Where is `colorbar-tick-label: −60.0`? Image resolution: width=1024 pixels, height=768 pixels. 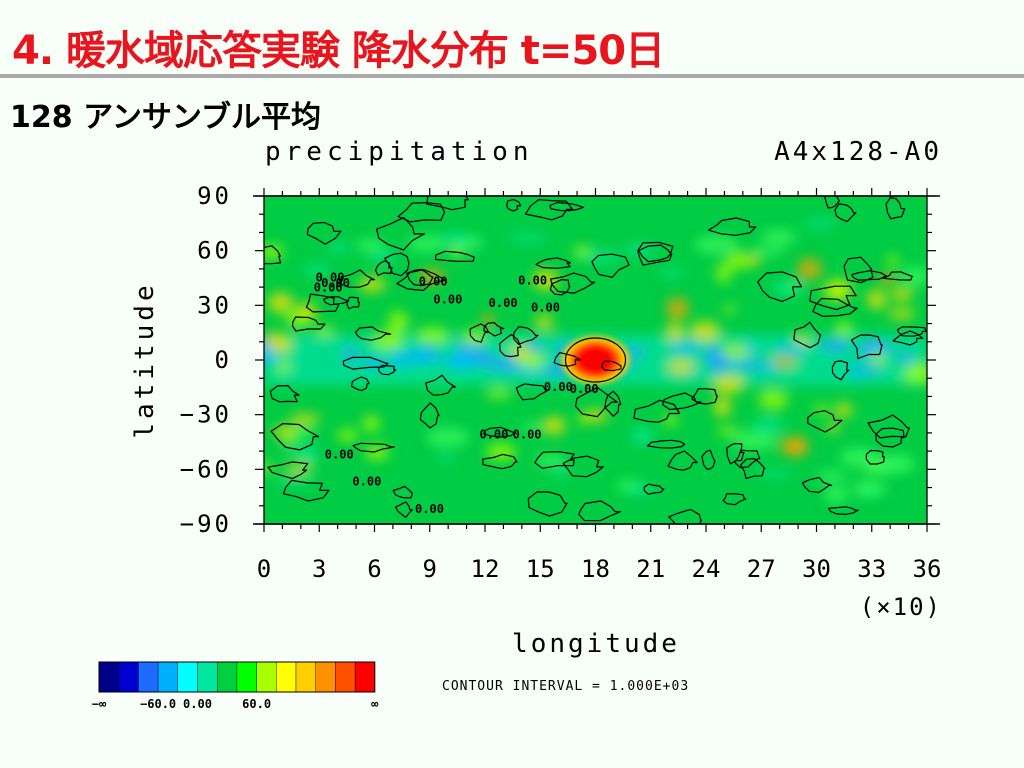 colorbar-tick-label: −60.0 is located at coordinates (158, 704).